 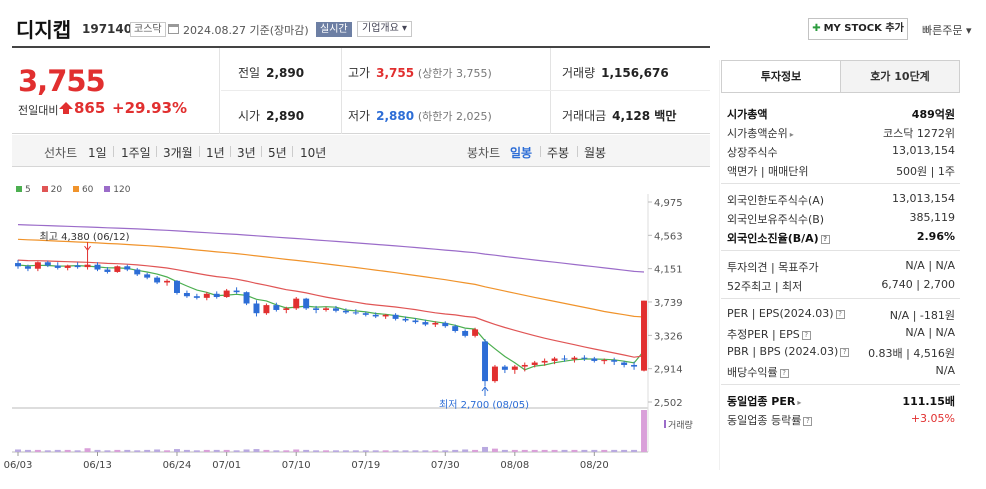 What do you see at coordinates (786, 313) in the screenshot?
I see `info-label: PER | EPS(2024.03)?` at bounding box center [786, 313].